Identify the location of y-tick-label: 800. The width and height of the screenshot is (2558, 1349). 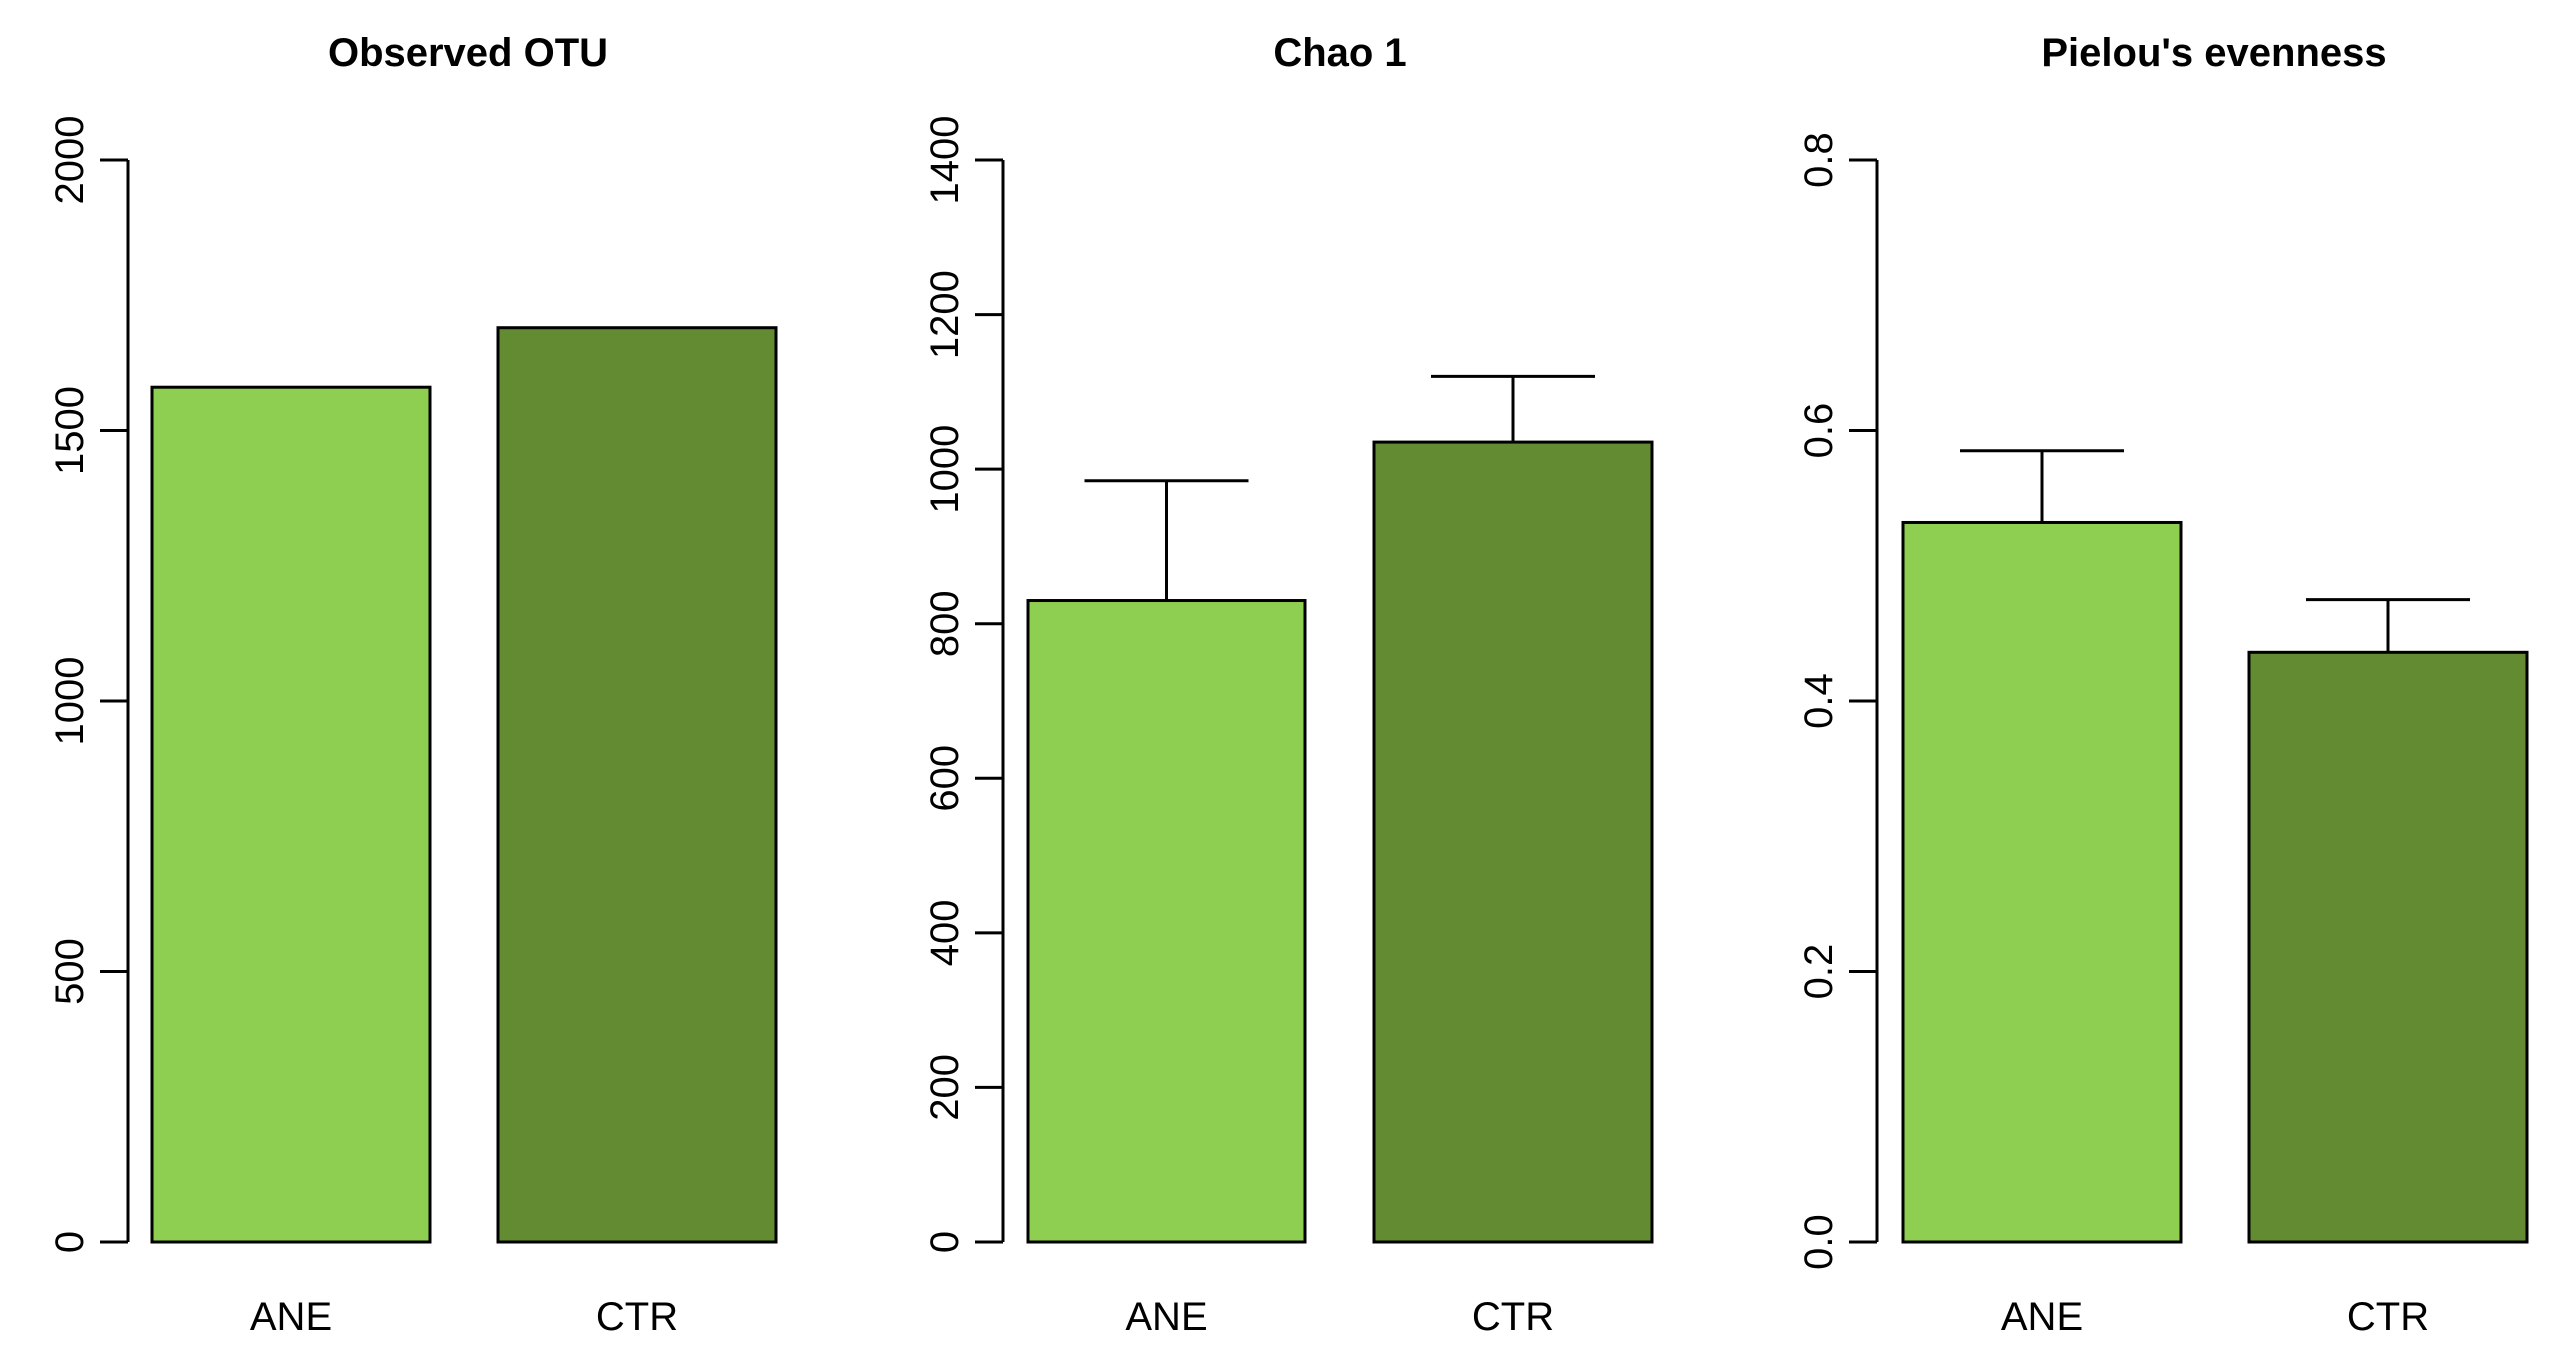
(945, 623).